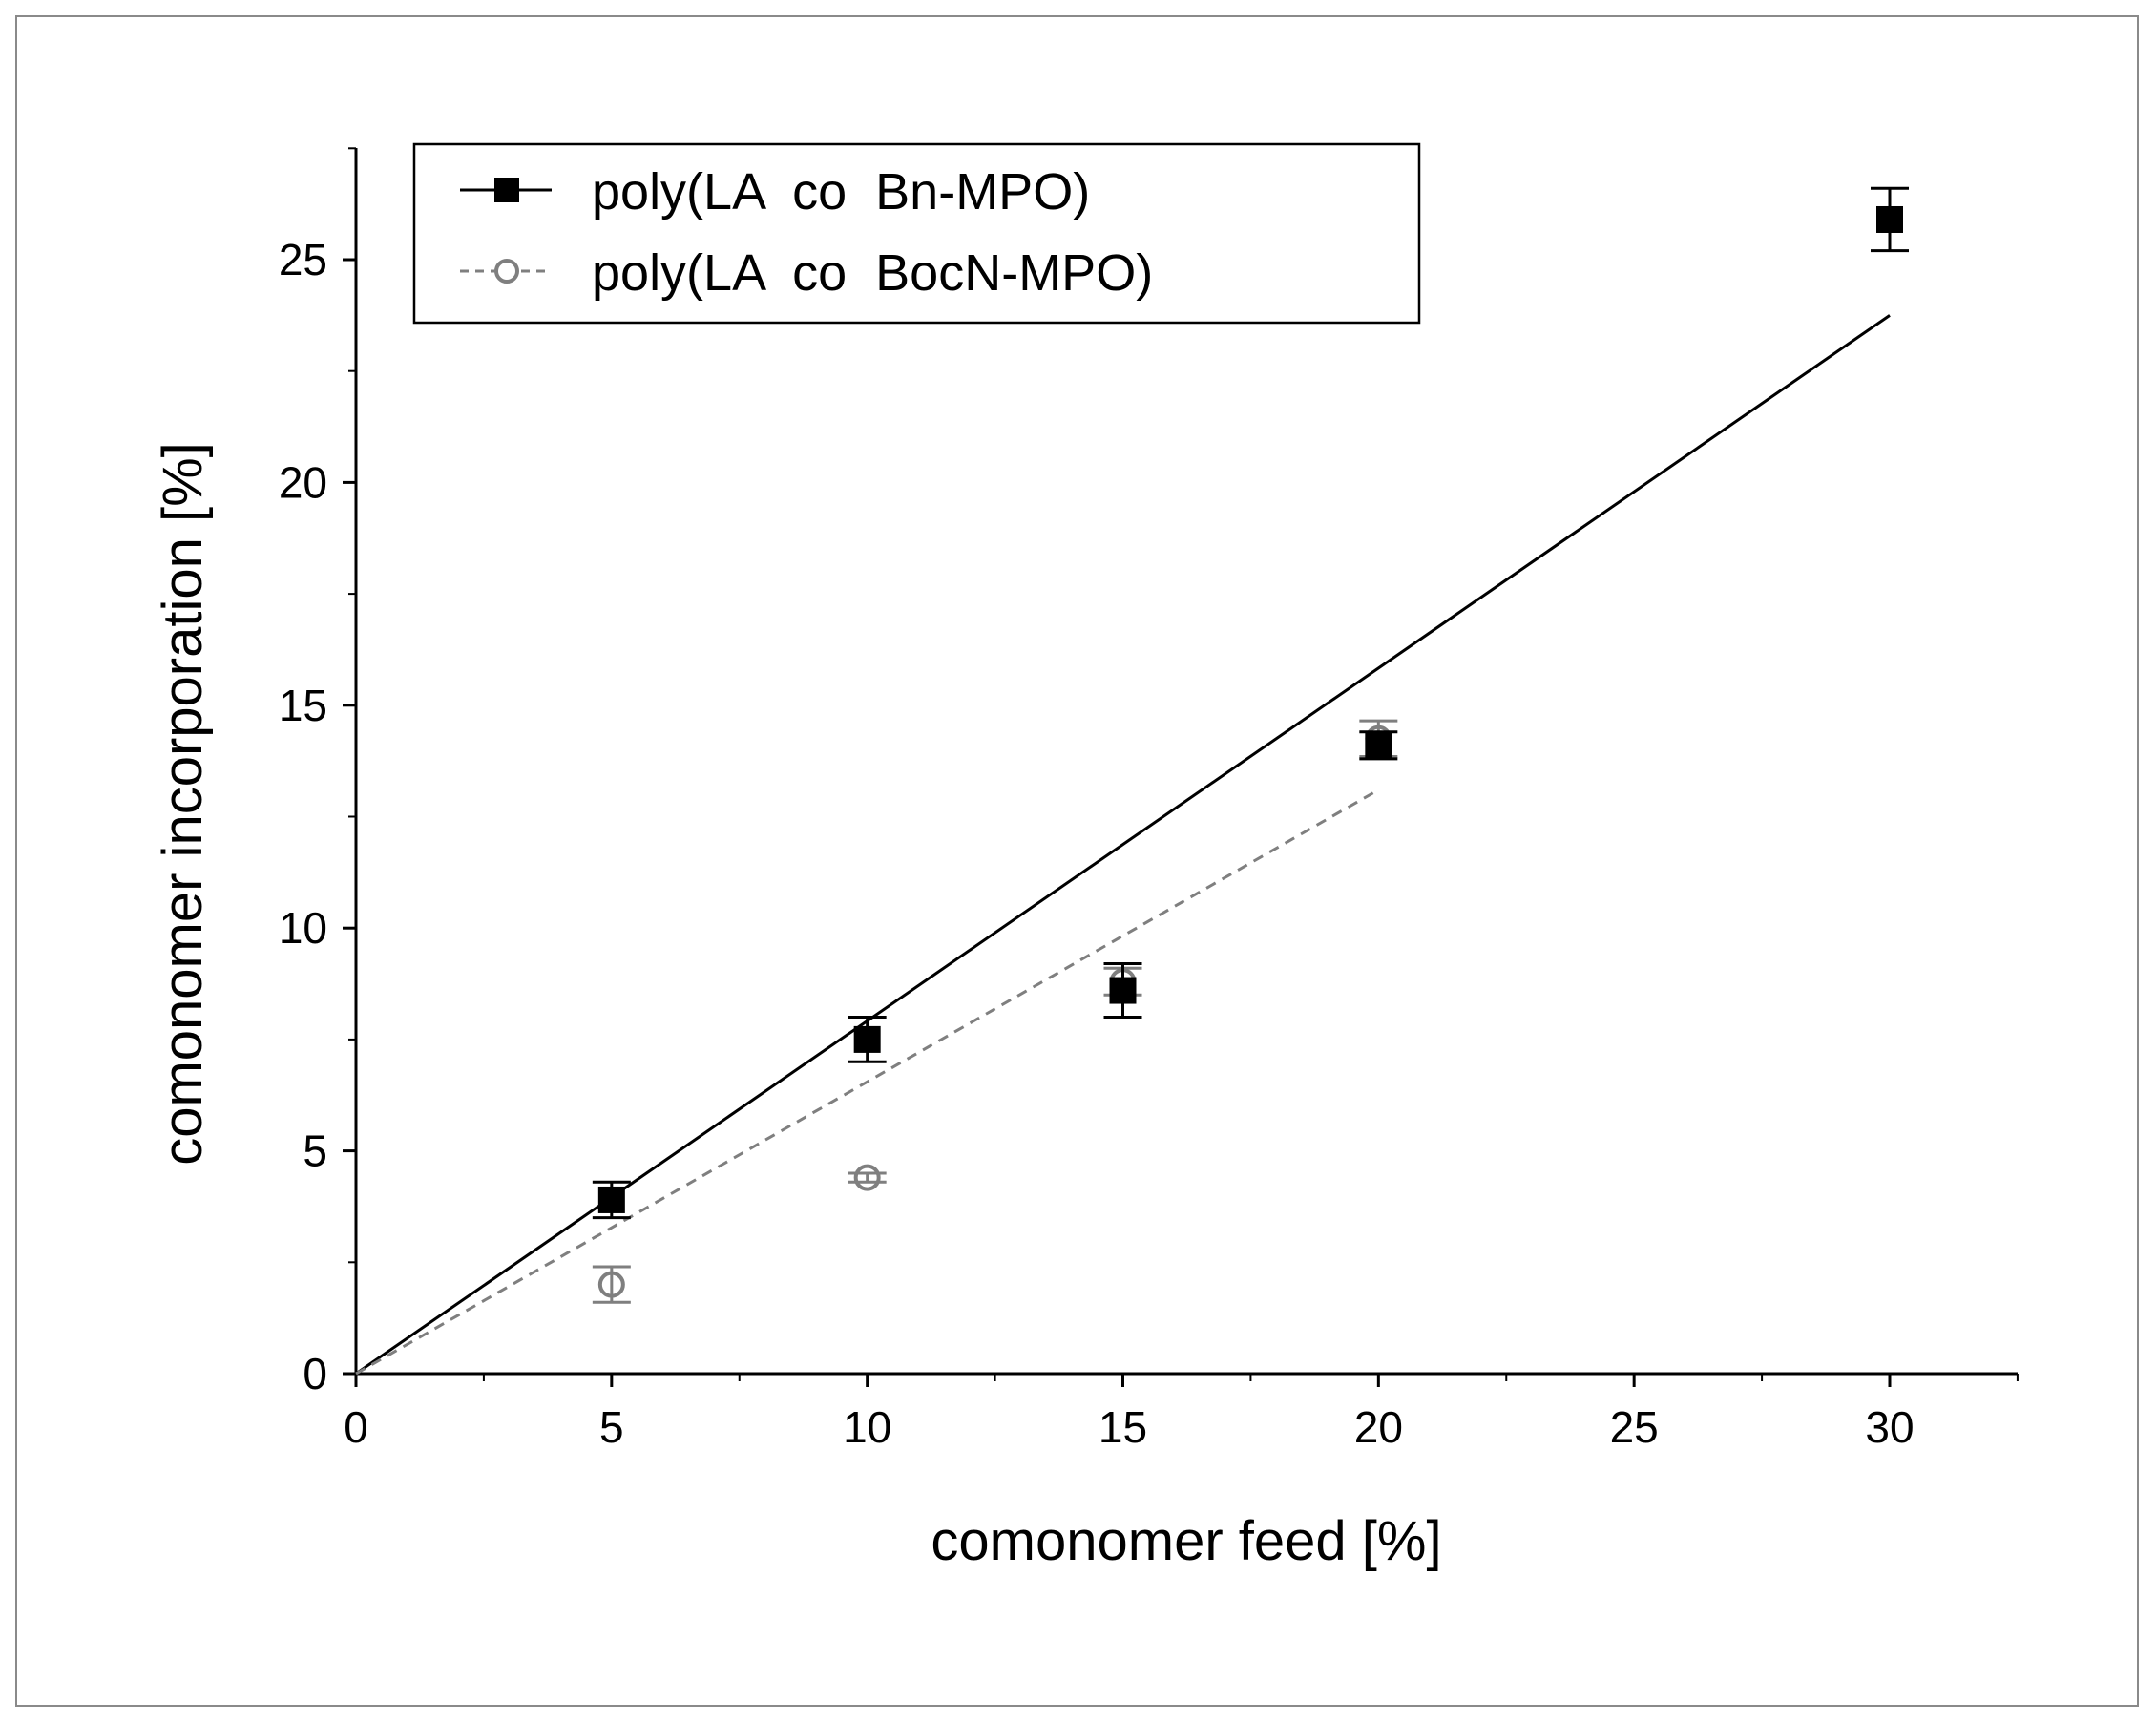 This screenshot has width=2156, height=1724. I want to click on x-ticks: 0 5 10 15 20 25 30, so click(1181, 1413).